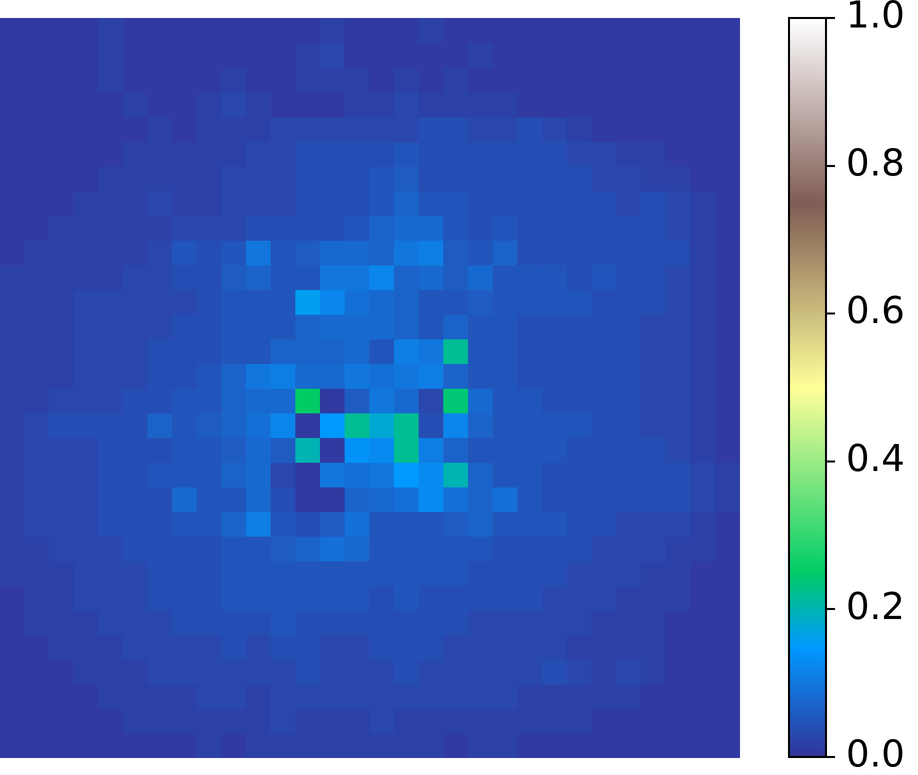  Describe the element at coordinates (875, 606) in the screenshot. I see `color-bar-label: 0.2` at that location.